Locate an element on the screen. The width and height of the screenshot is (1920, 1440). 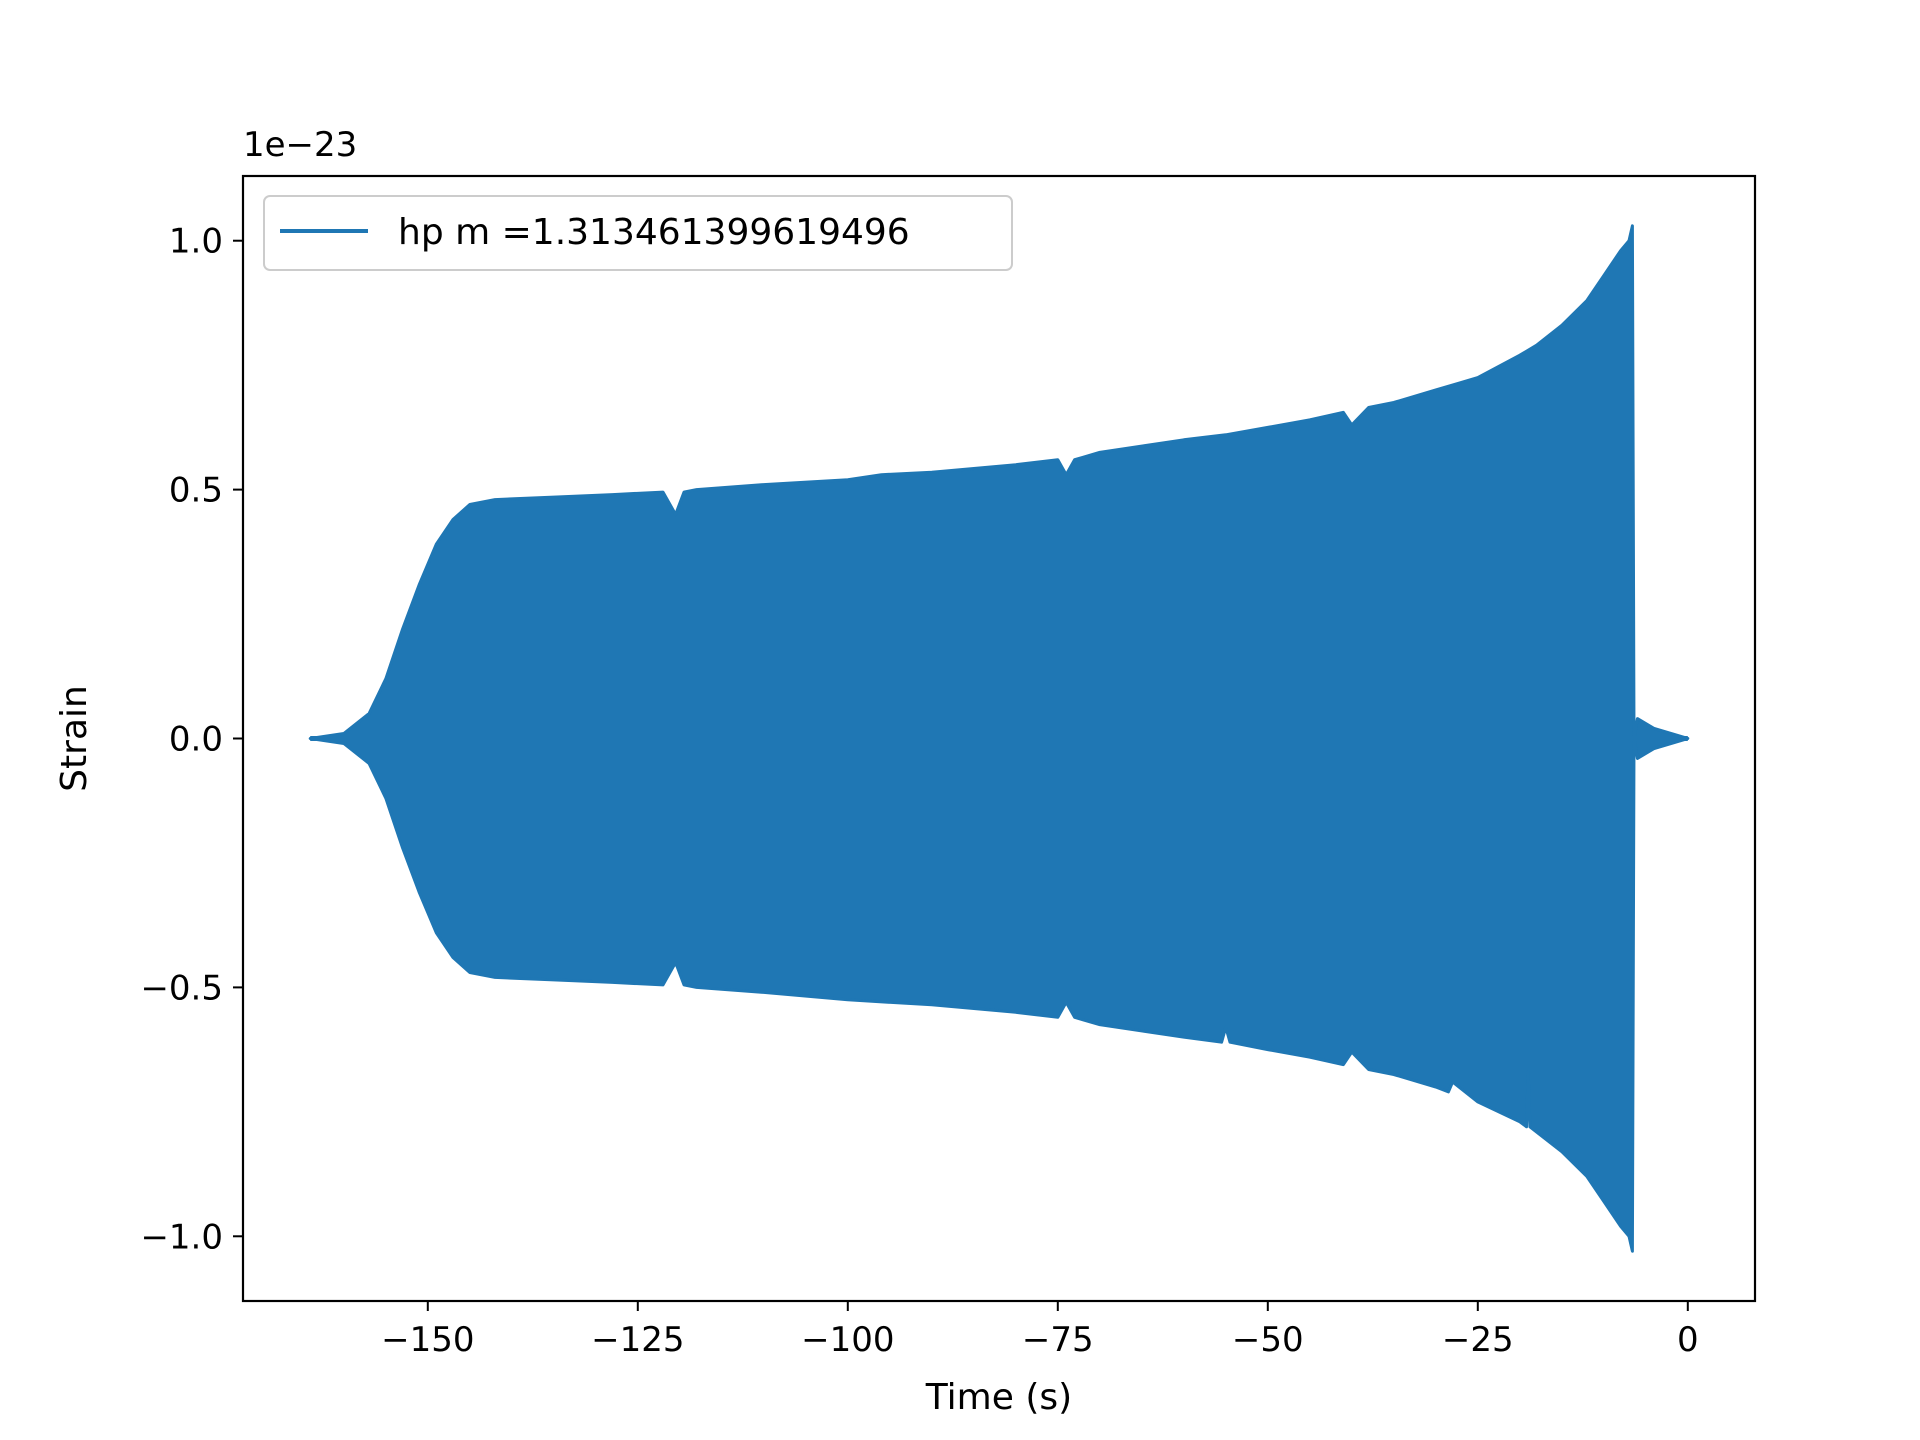
legend-box is located at coordinates (638, 233).